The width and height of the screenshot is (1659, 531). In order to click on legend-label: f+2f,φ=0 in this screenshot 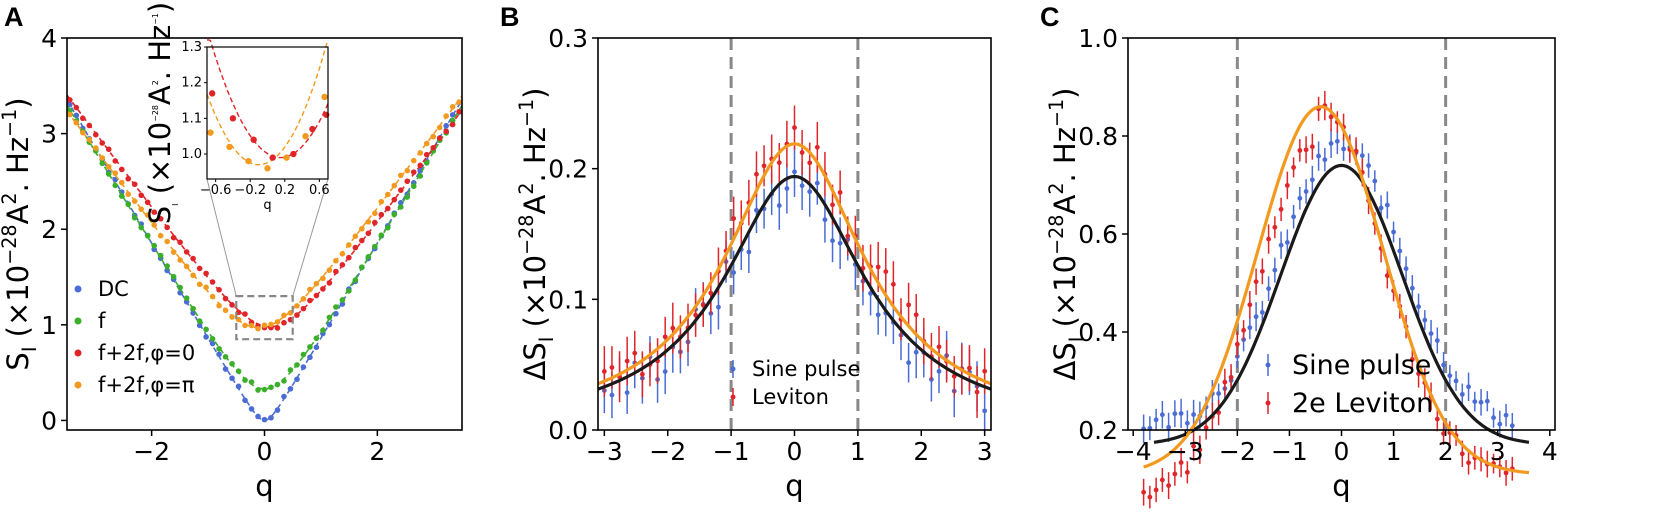, I will do `click(146, 353)`.